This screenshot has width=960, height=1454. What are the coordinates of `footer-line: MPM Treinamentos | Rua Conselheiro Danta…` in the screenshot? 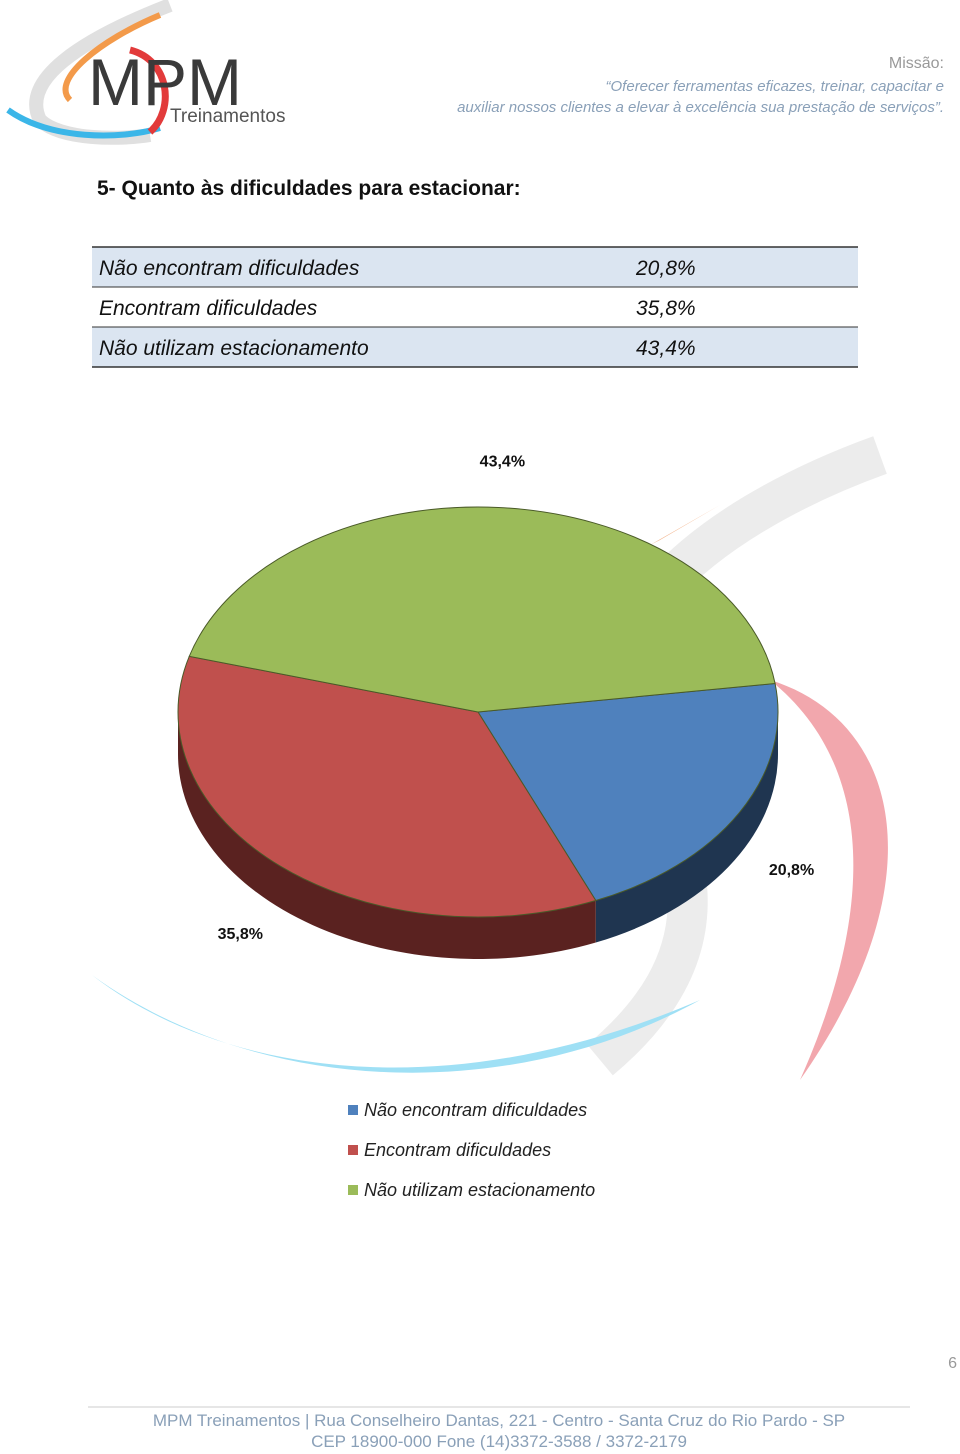 It's located at (499, 1420).